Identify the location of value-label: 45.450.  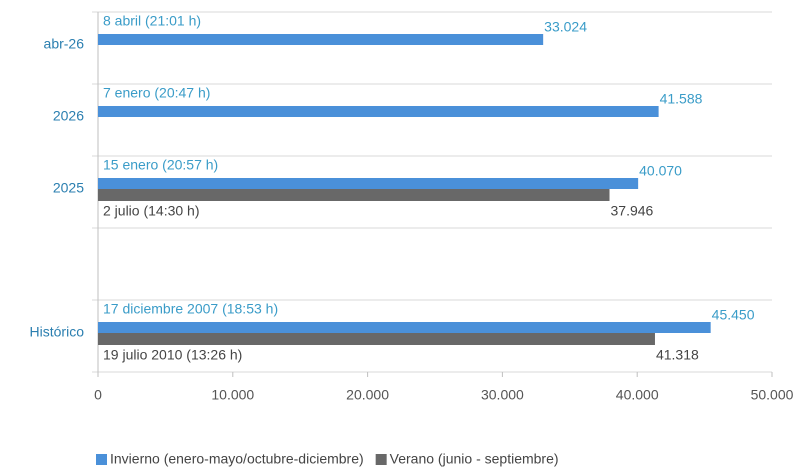
(733, 315).